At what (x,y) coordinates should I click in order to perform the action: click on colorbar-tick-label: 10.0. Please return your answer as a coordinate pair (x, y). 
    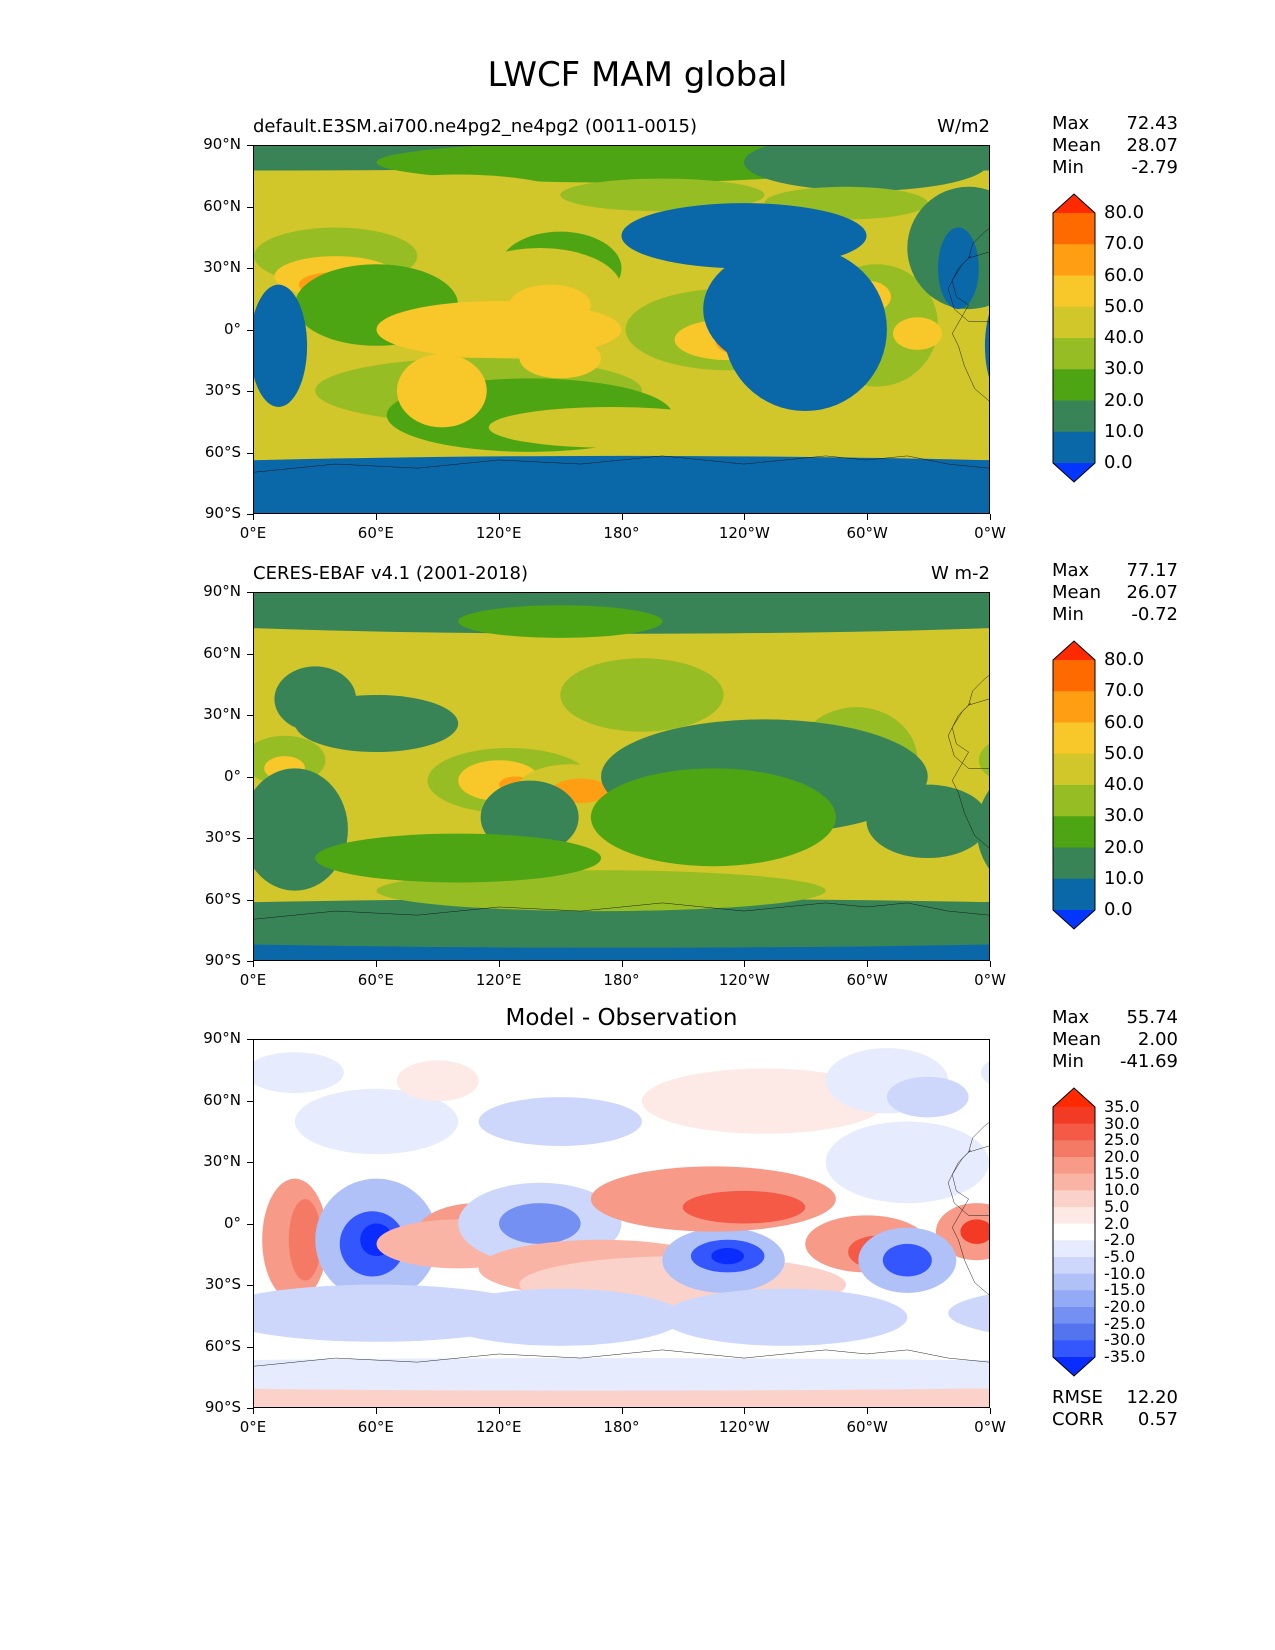
    Looking at the image, I should click on (1122, 1190).